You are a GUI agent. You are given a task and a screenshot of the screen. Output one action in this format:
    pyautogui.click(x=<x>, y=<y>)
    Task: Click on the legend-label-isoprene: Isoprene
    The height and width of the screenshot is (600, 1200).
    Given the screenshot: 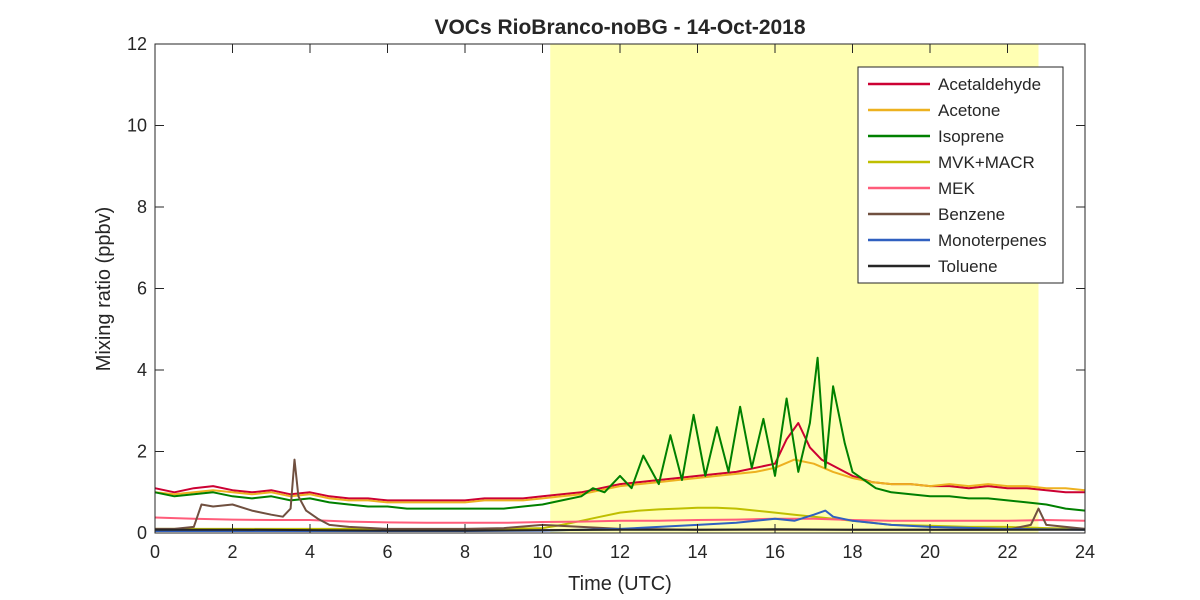 What is the action you would take?
    pyautogui.click(x=971, y=136)
    